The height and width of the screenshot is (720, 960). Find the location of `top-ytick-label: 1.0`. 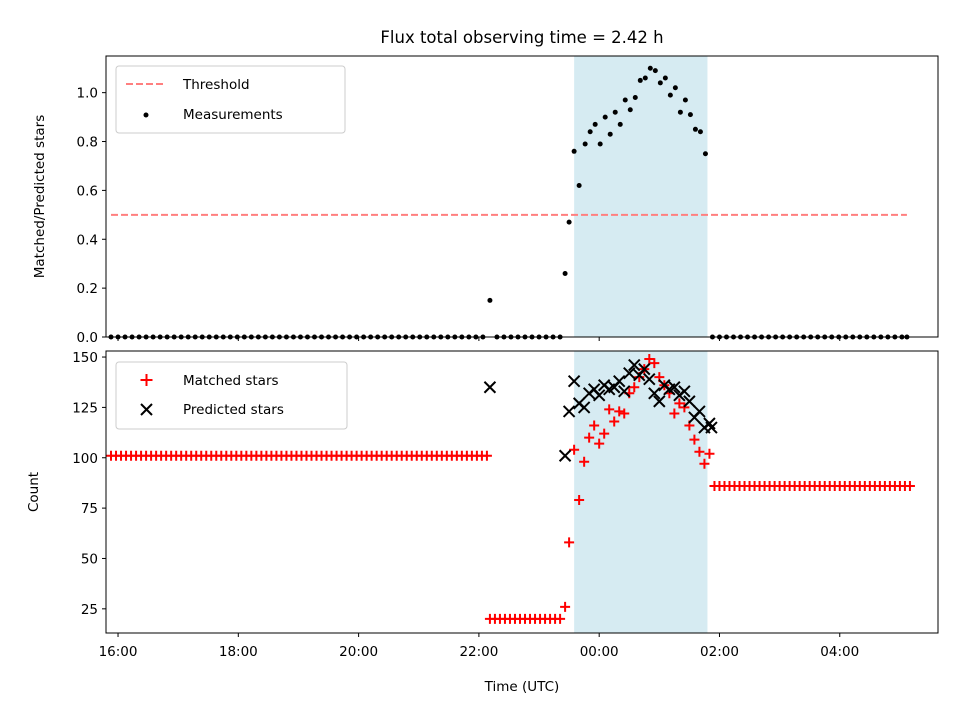

top-ytick-label: 1.0 is located at coordinates (87, 94).